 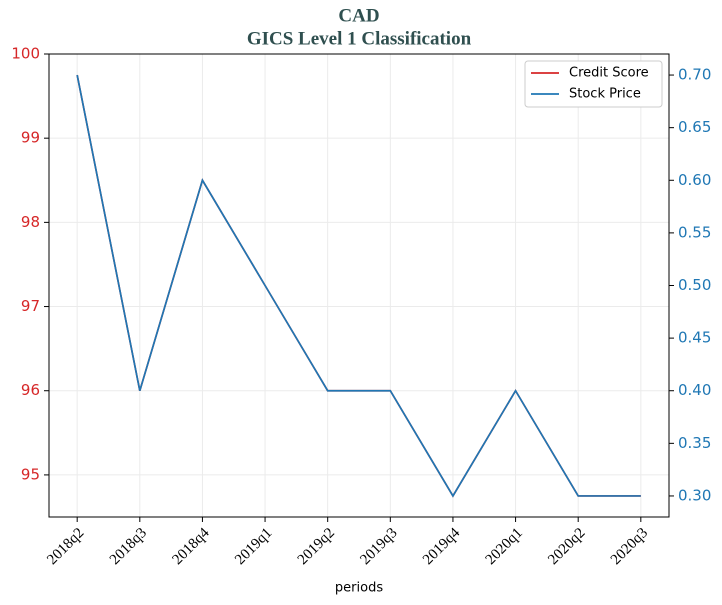 What do you see at coordinates (359, 588) in the screenshot?
I see `x-axis-label: periods` at bounding box center [359, 588].